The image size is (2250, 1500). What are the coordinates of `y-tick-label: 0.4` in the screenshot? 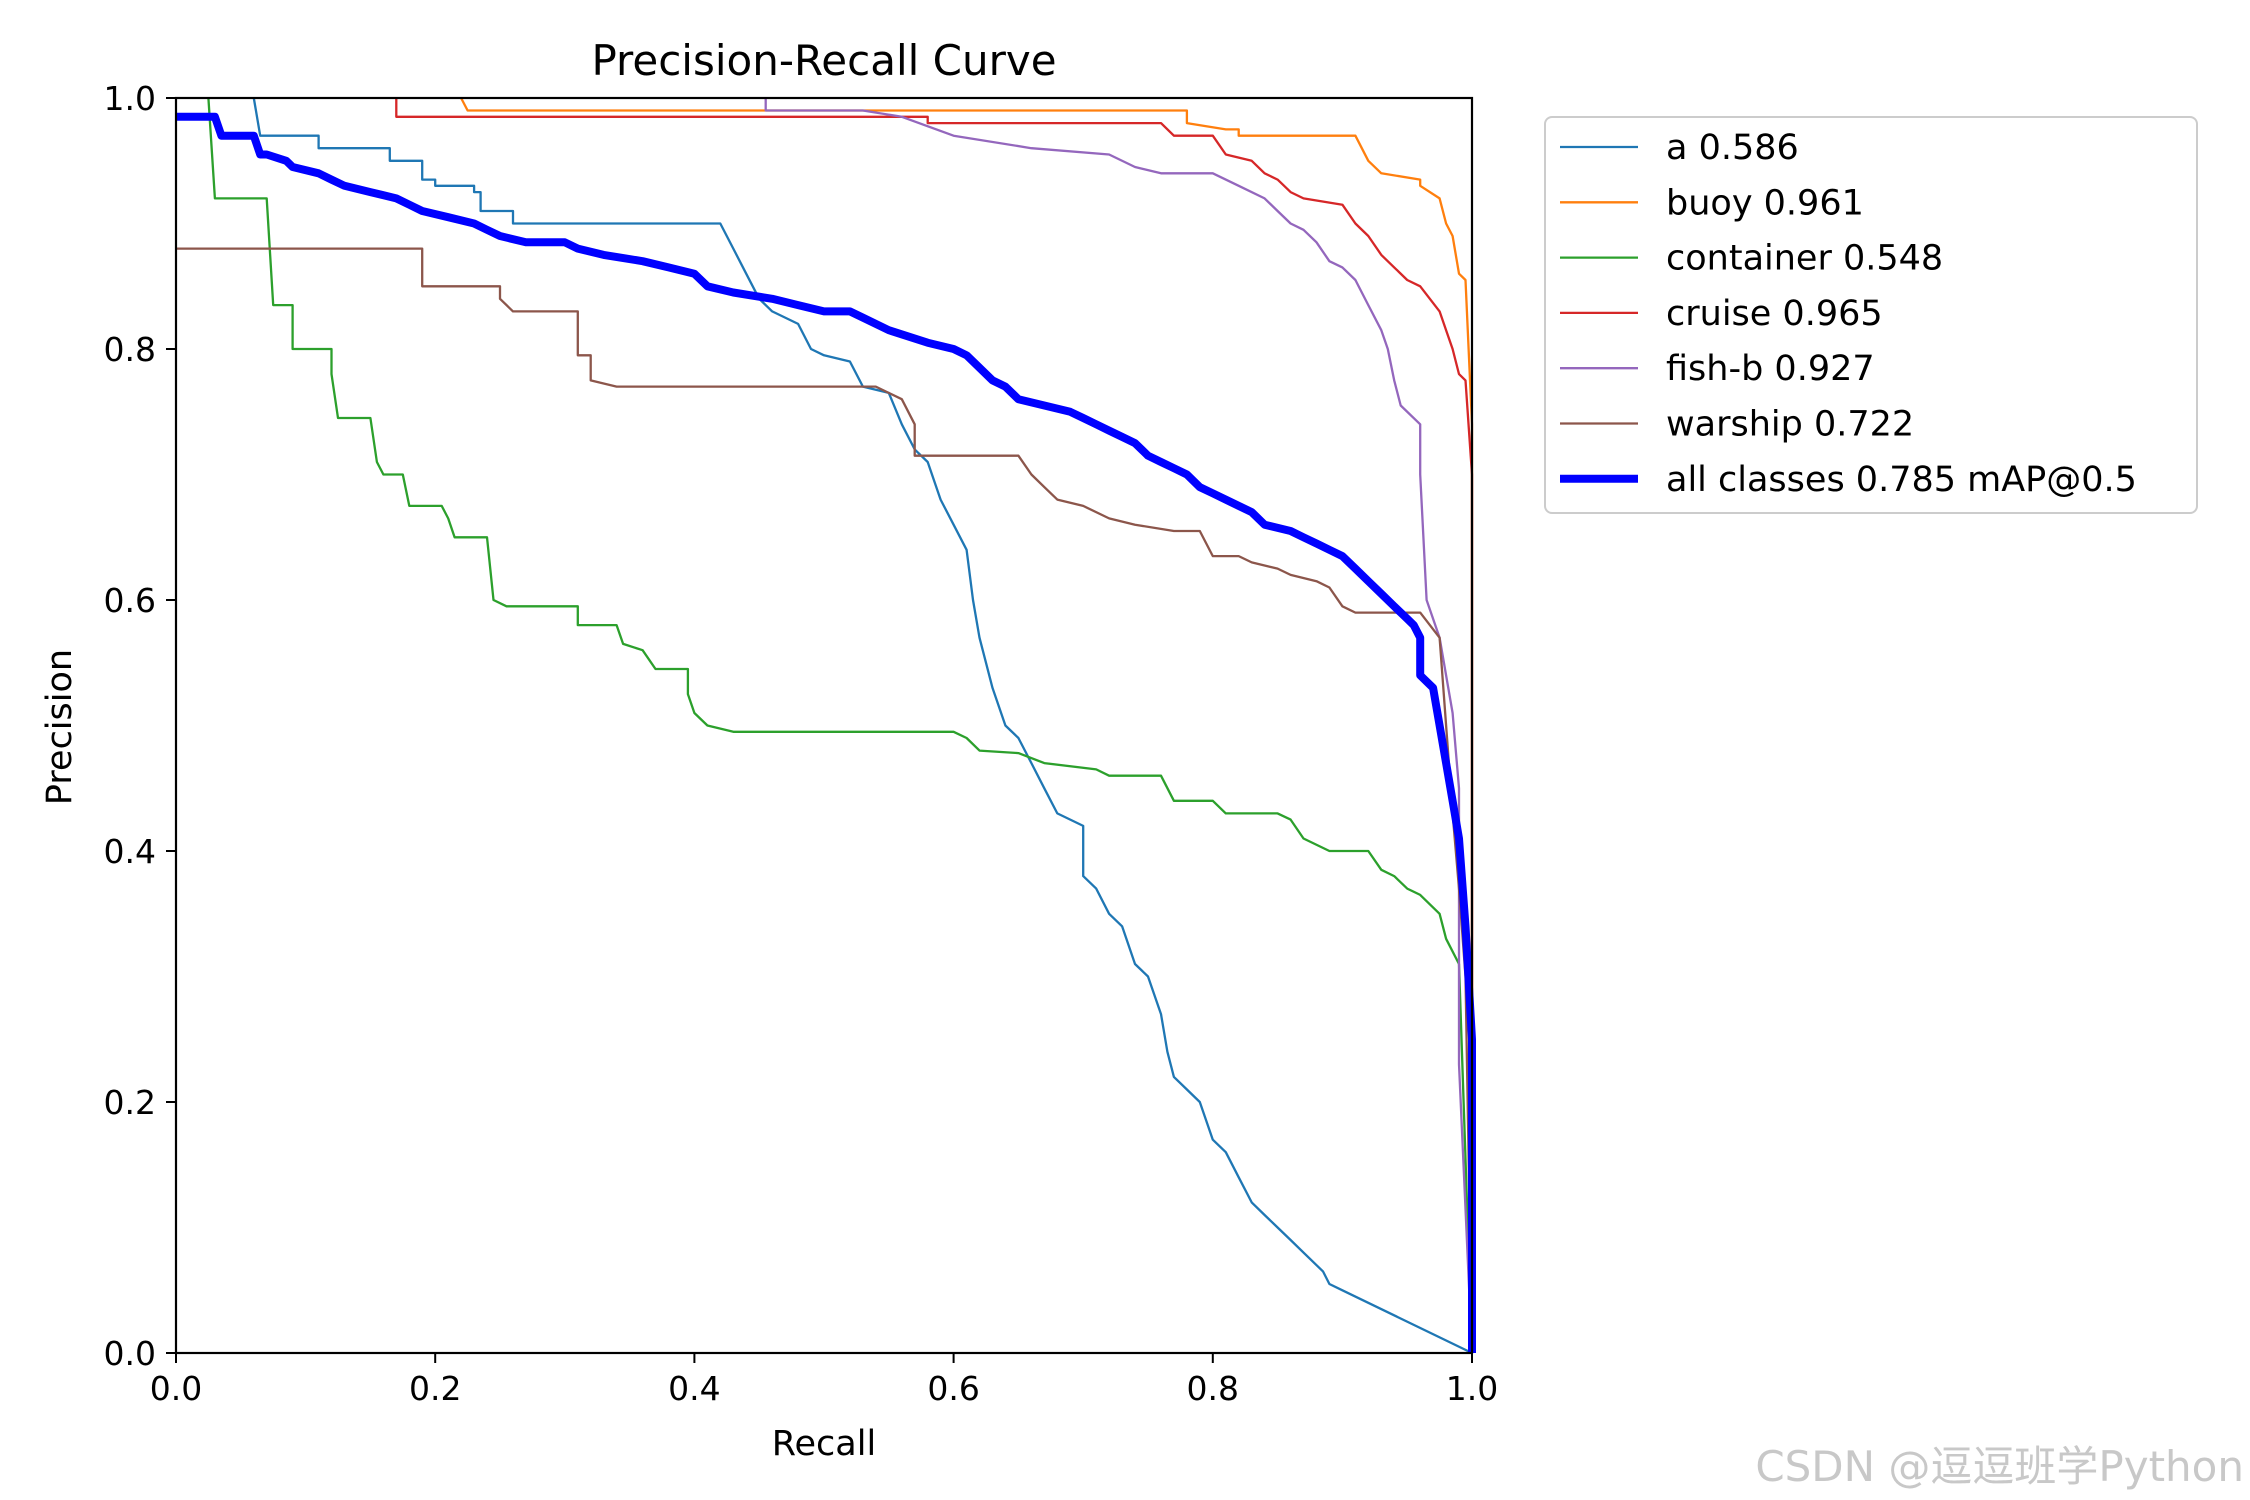 It's located at (130, 851).